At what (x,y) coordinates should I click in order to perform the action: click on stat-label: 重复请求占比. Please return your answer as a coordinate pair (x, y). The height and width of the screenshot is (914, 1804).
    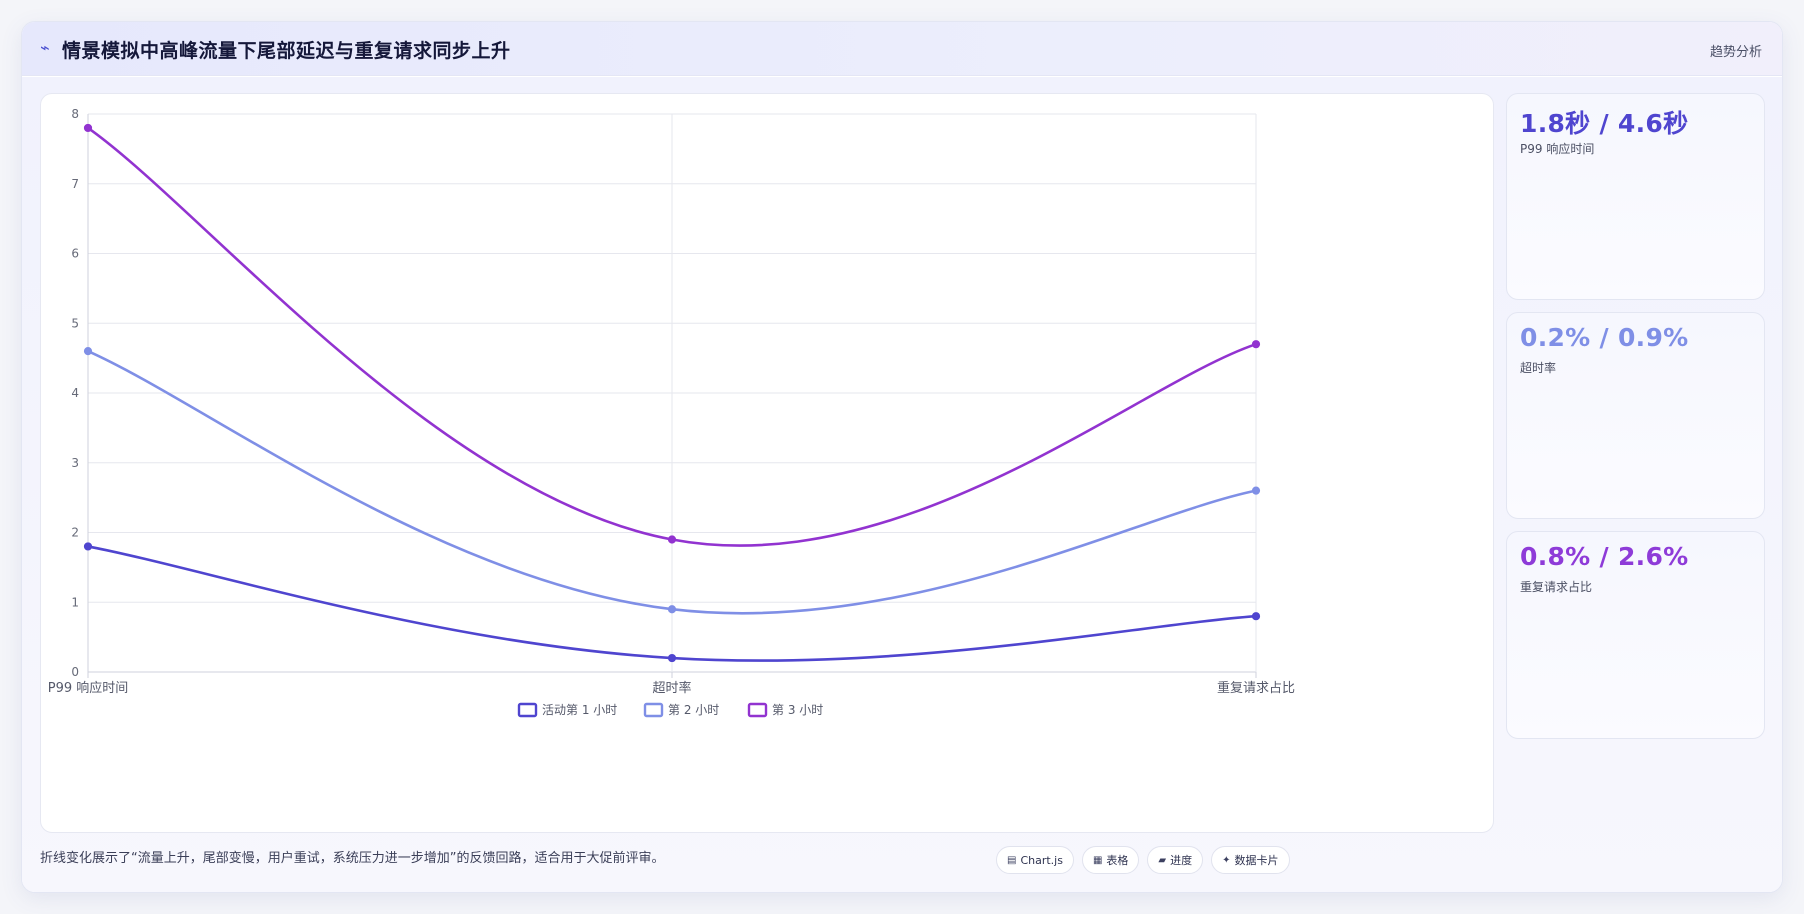
    Looking at the image, I should click on (1556, 587).